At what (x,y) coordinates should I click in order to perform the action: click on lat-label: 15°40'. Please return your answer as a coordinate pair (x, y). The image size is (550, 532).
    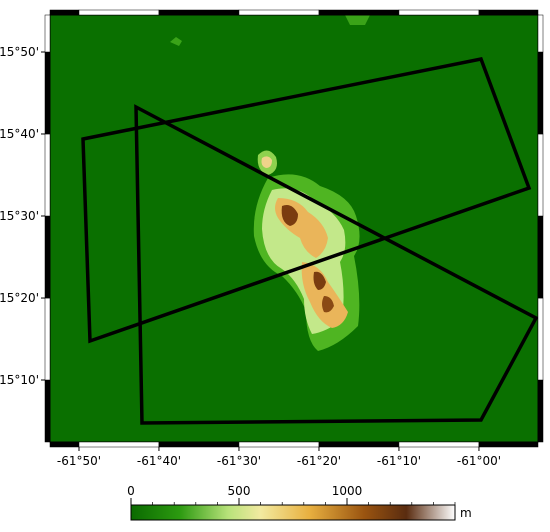
    Looking at the image, I should click on (19, 134).